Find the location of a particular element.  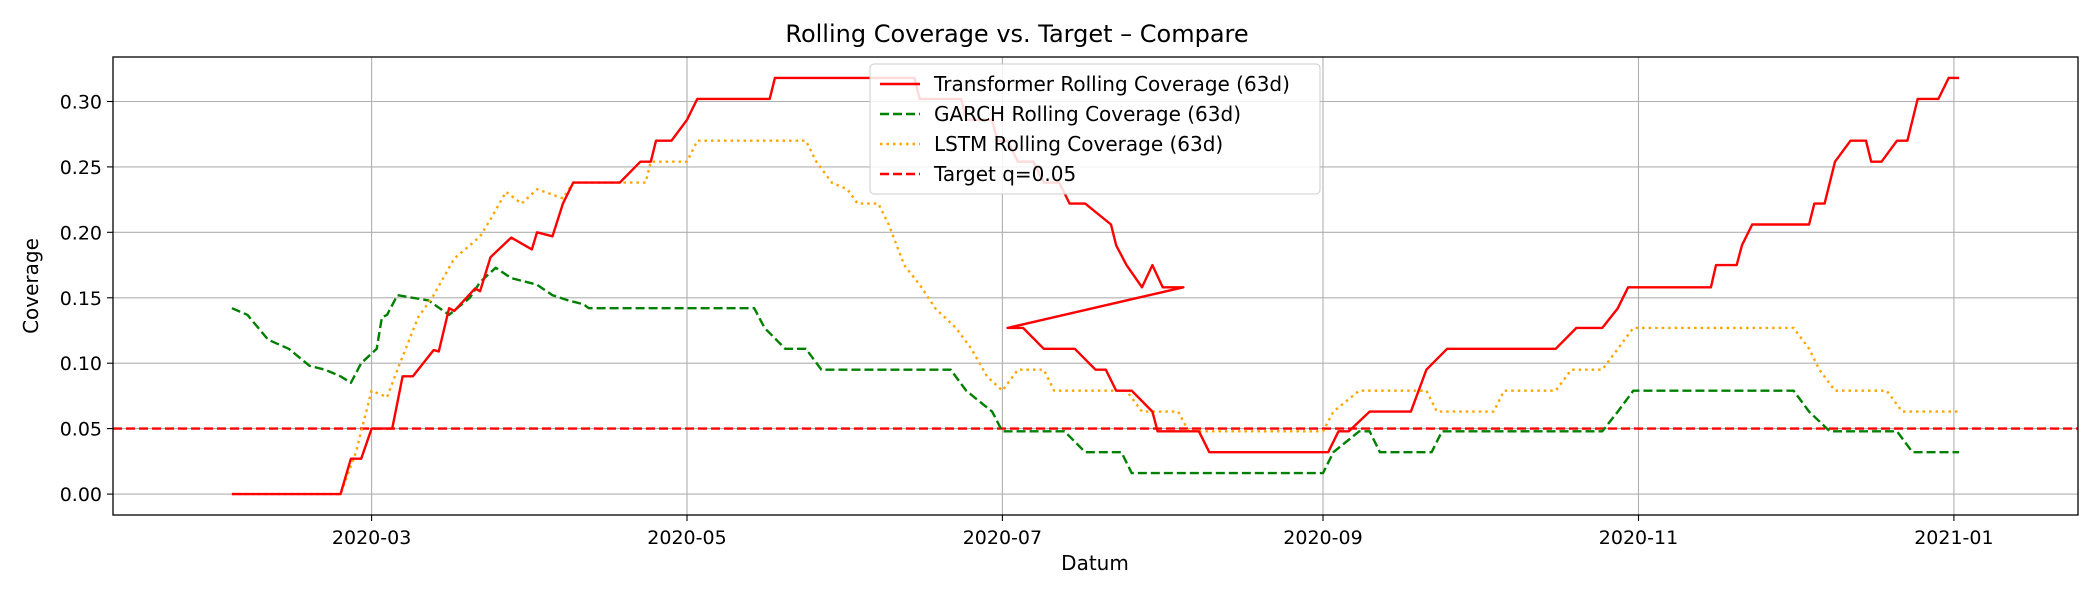

legend-box is located at coordinates (1095, 129).